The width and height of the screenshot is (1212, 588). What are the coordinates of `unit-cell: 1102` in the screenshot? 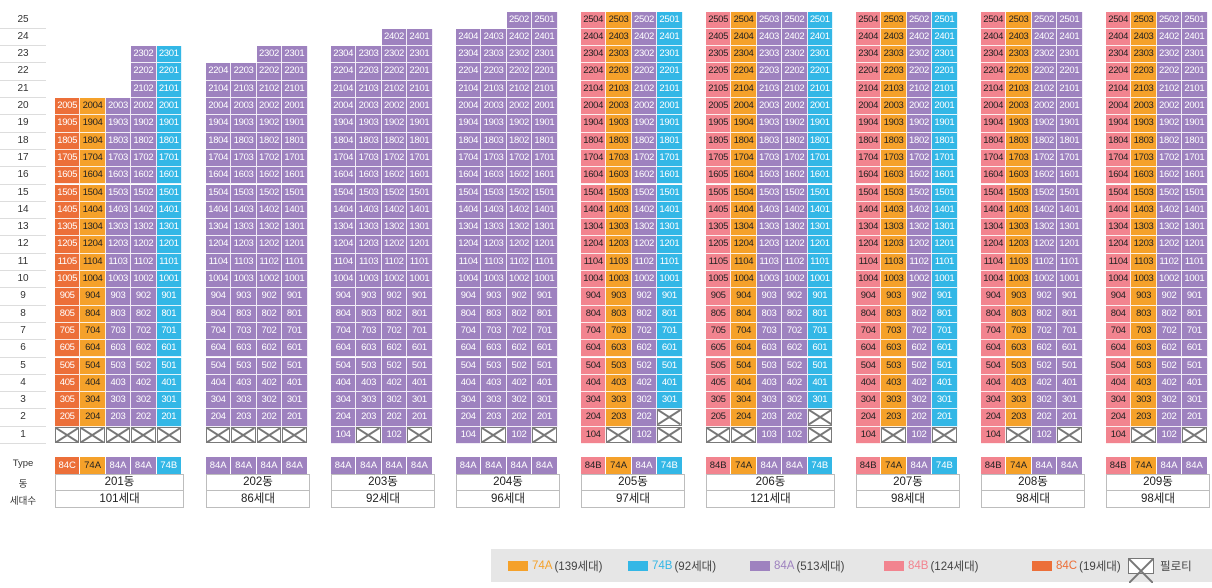 It's located at (644, 262).